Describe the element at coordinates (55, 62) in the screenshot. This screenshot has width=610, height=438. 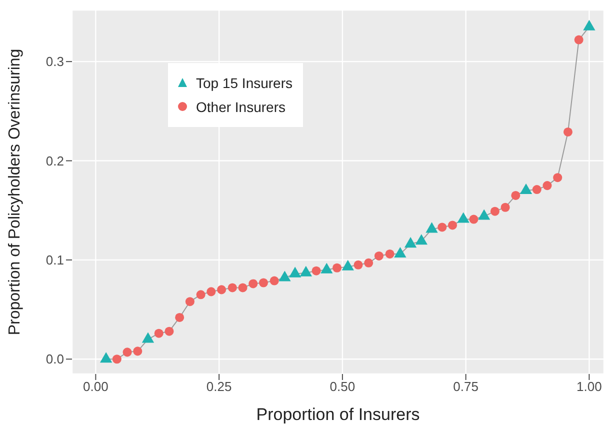
I see `y-tick-label: 0.3` at that location.